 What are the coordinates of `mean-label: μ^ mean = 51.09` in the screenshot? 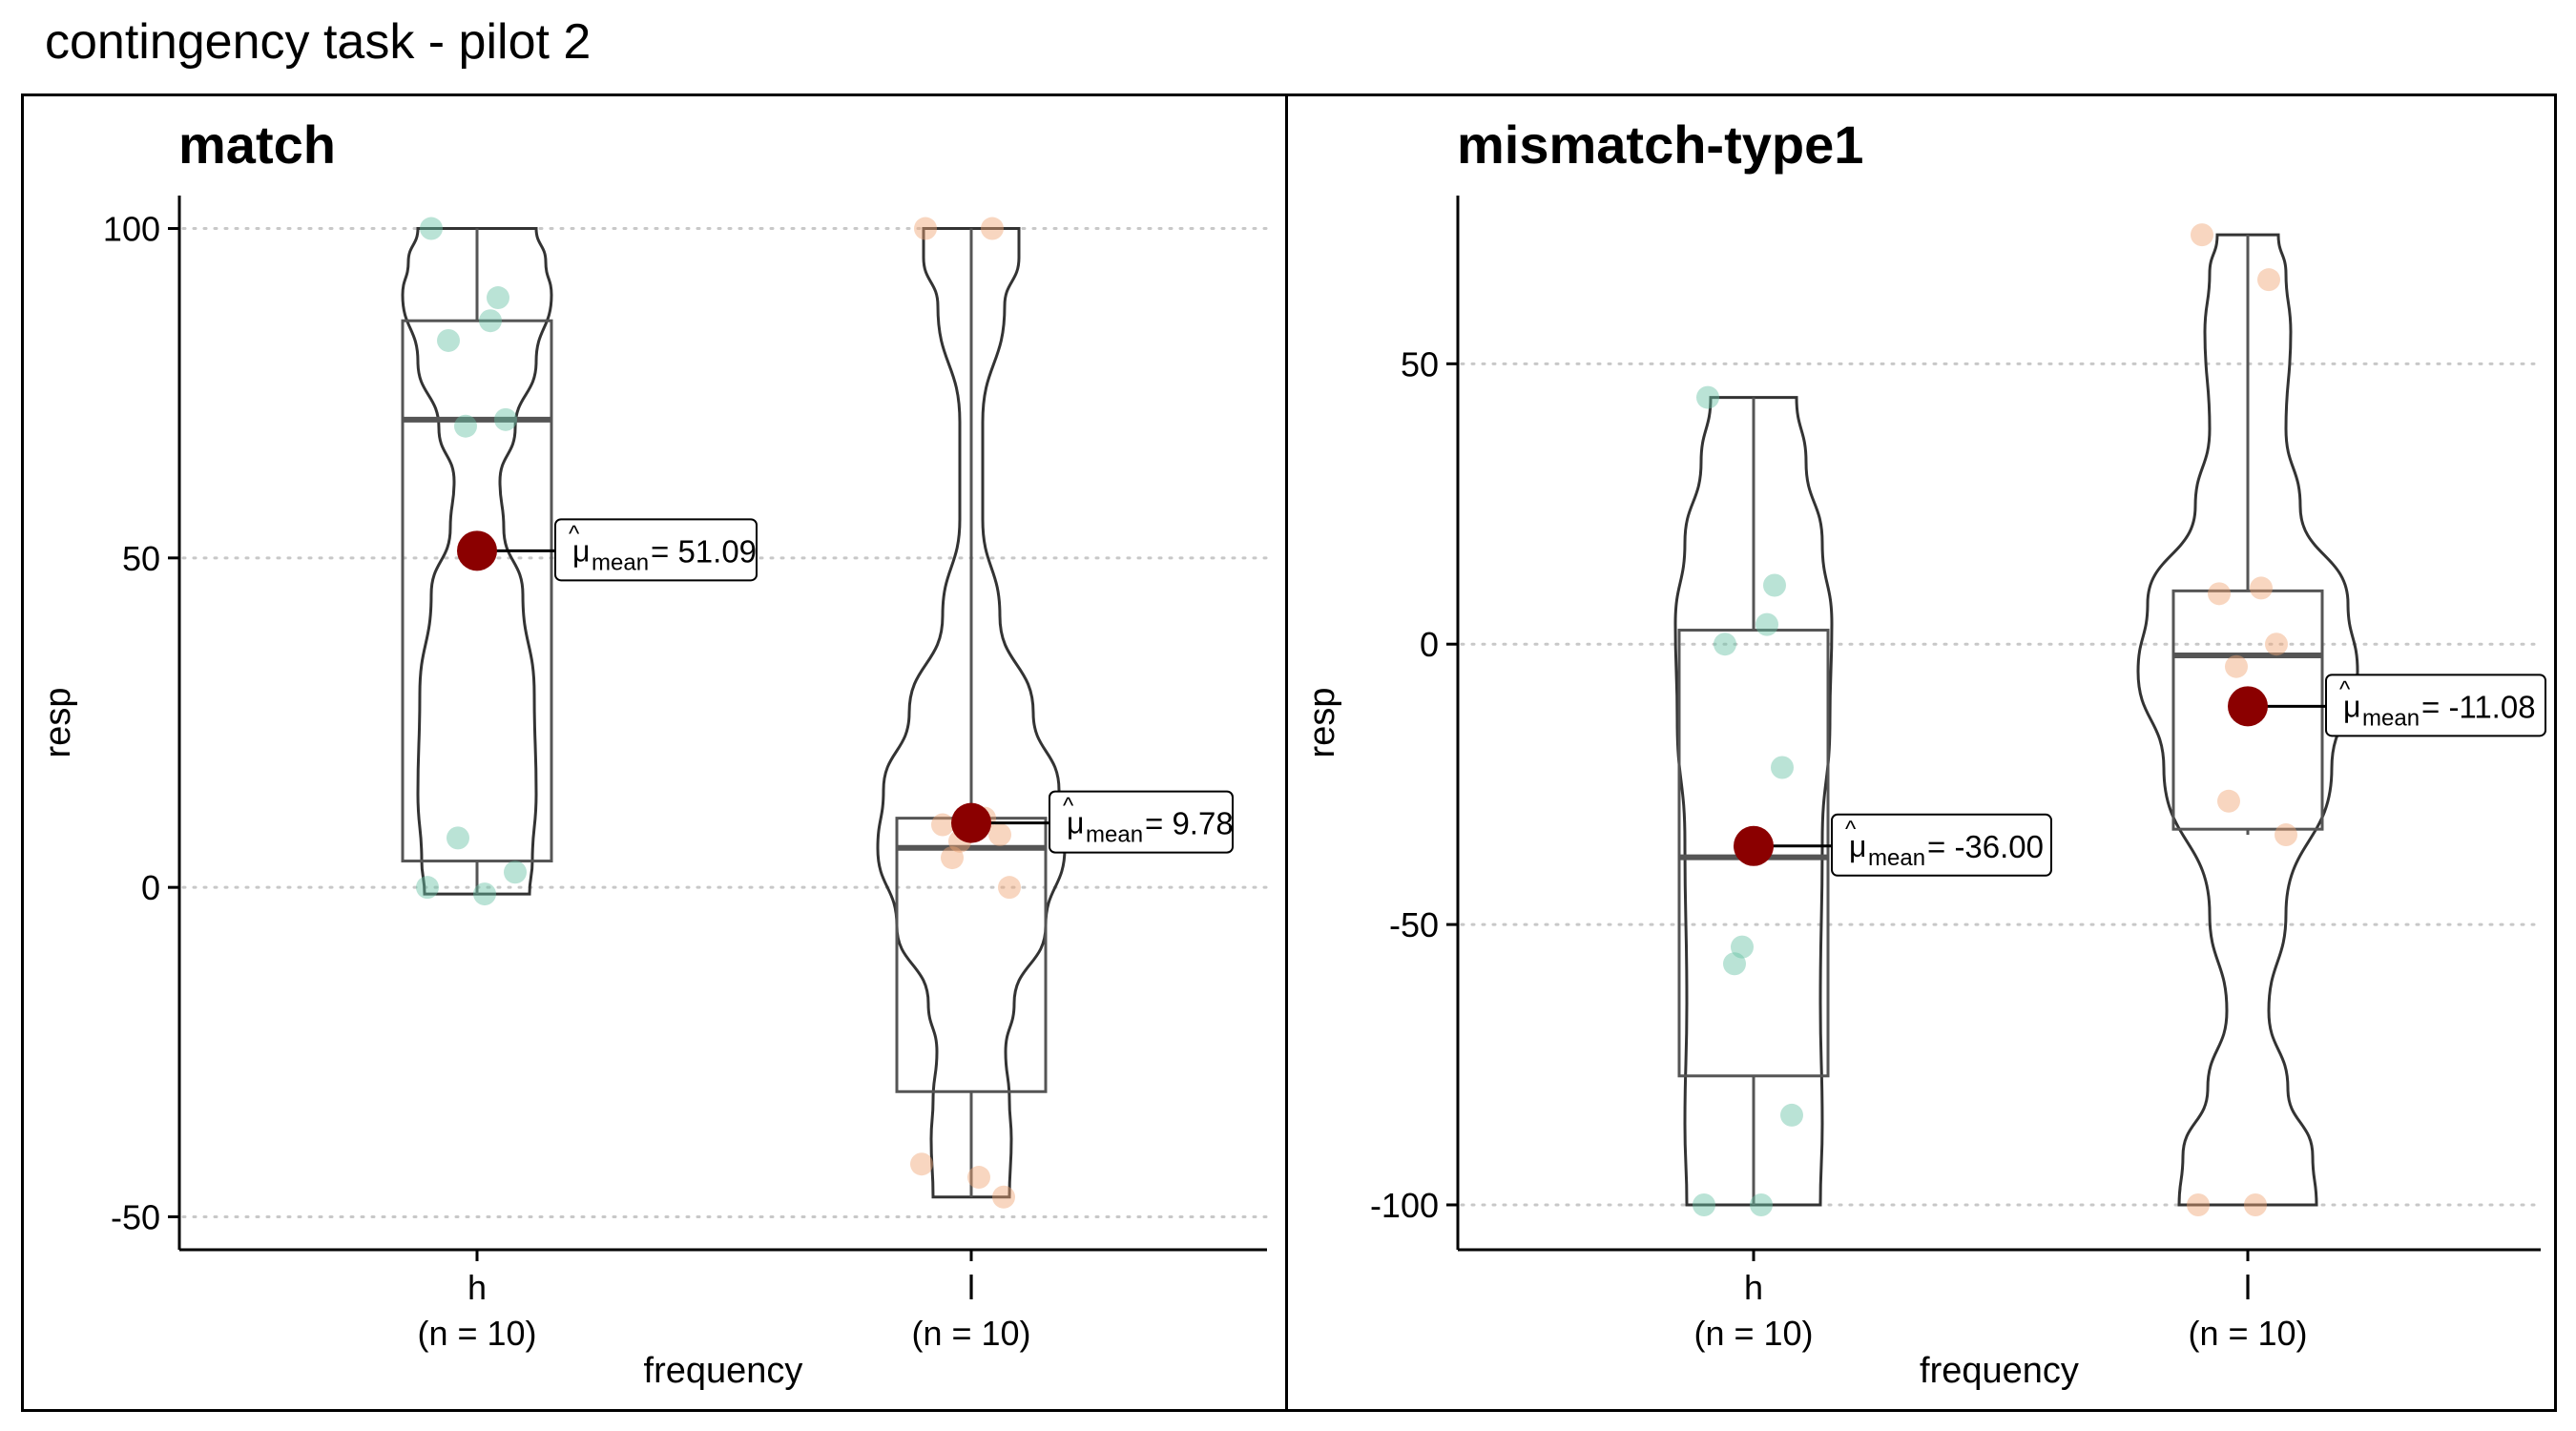 It's located at (656, 550).